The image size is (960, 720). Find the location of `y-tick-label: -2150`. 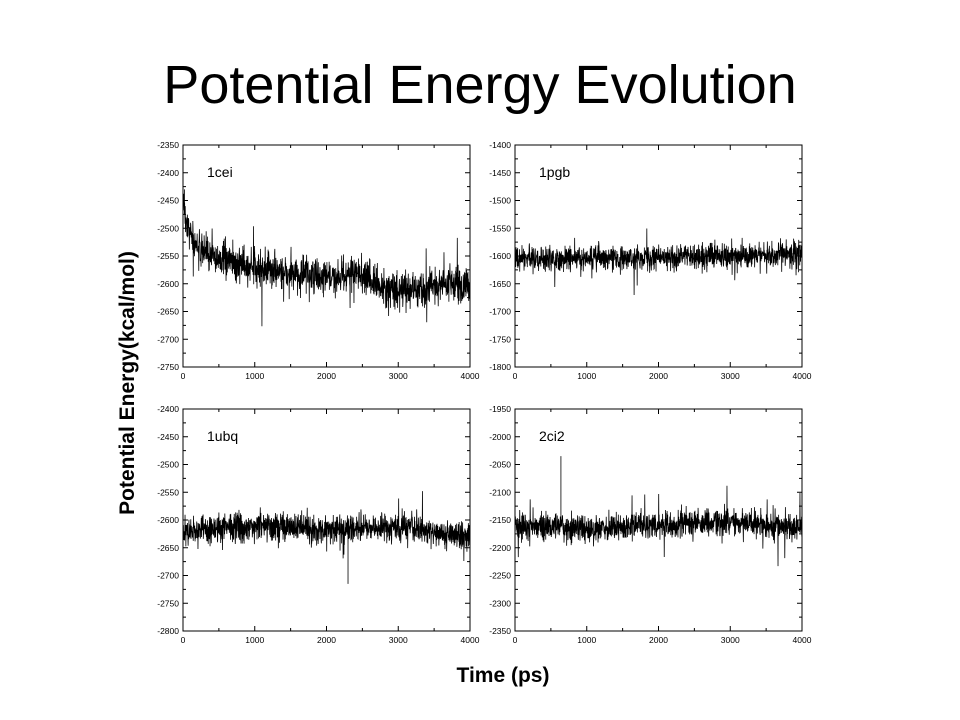

y-tick-label: -2150 is located at coordinates (500, 520).